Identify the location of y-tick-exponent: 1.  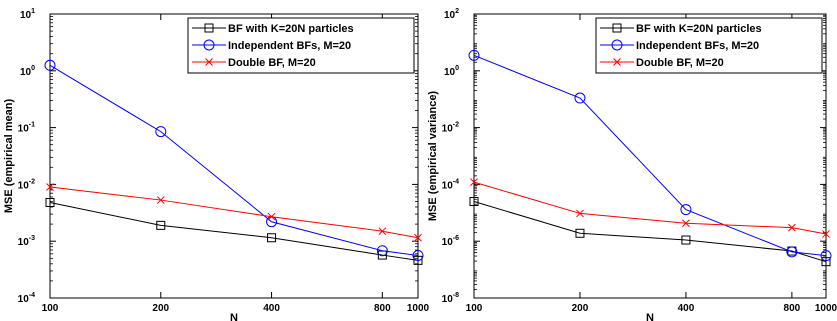
(33, 11).